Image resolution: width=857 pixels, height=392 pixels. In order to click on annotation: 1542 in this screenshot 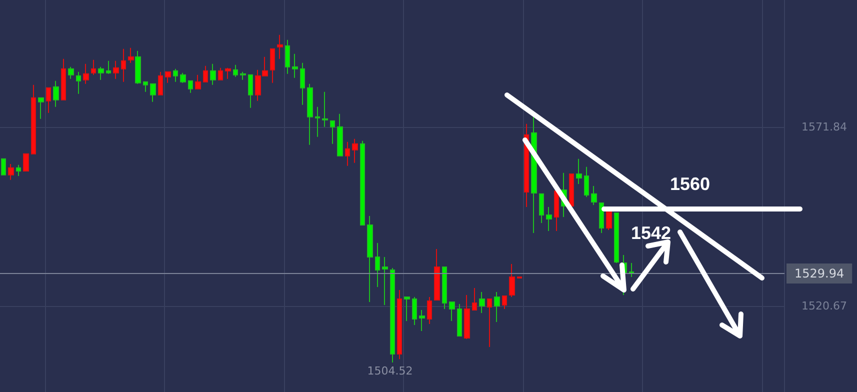, I will do `click(651, 233)`.